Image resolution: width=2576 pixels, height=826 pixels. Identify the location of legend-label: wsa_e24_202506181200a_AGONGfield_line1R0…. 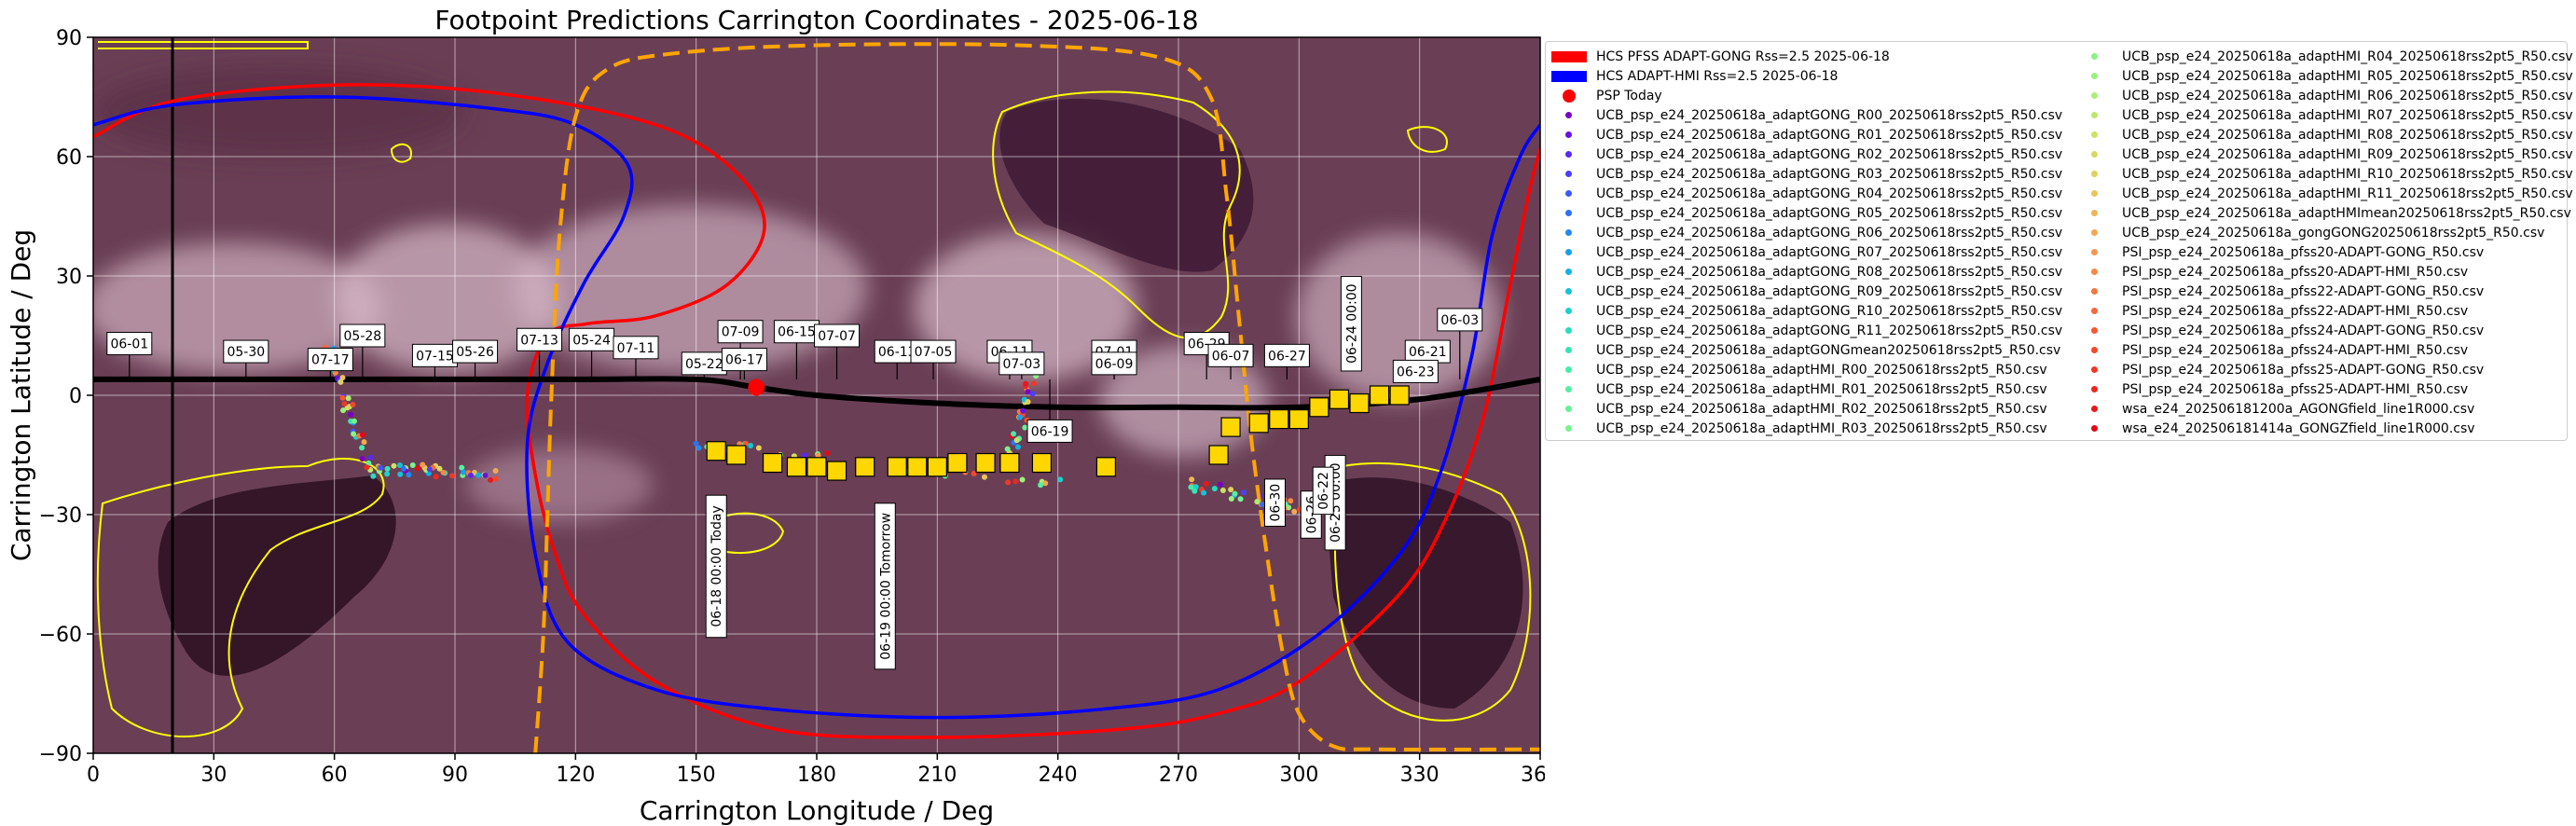
(2298, 410).